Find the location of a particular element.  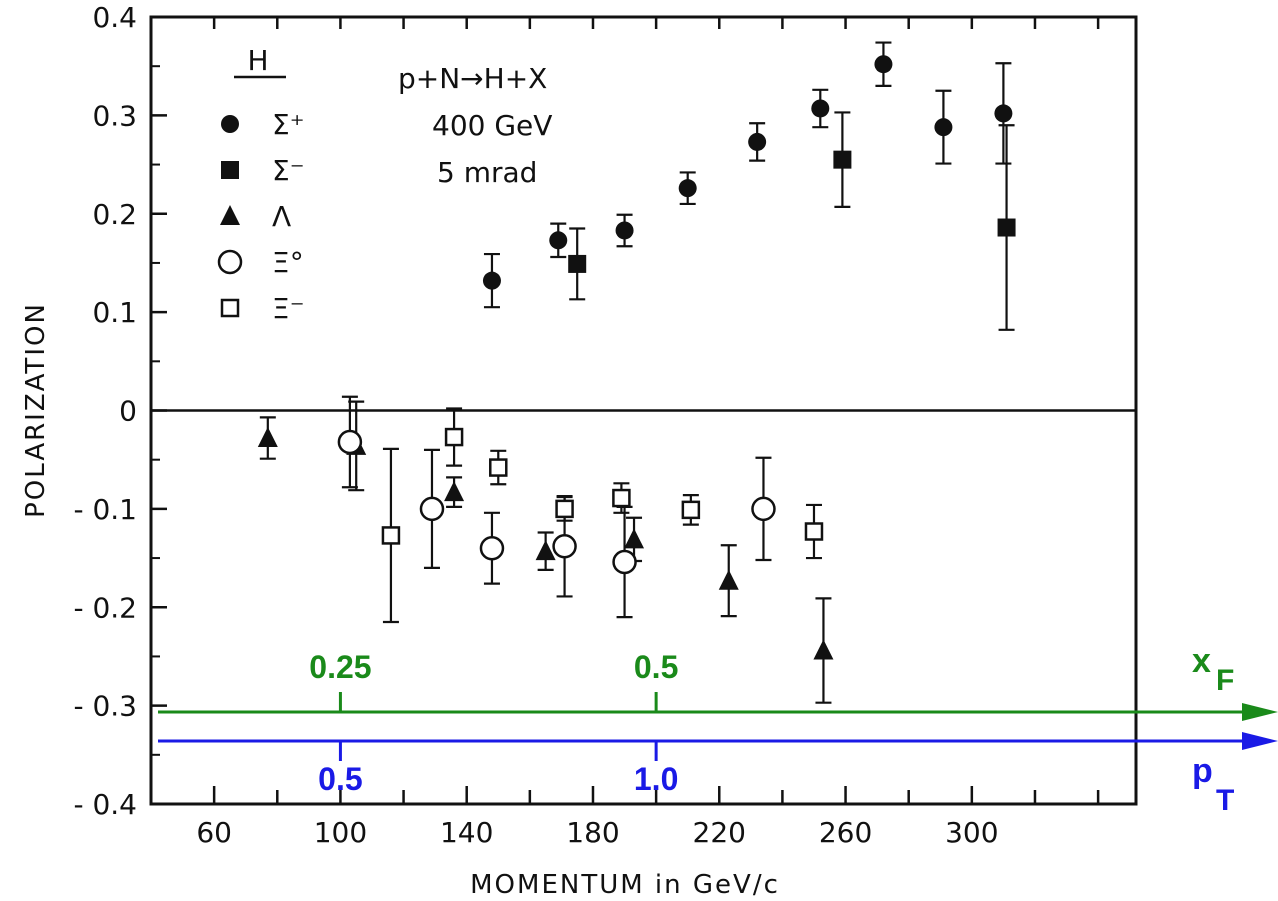

legend-title: H is located at coordinates (257, 60).